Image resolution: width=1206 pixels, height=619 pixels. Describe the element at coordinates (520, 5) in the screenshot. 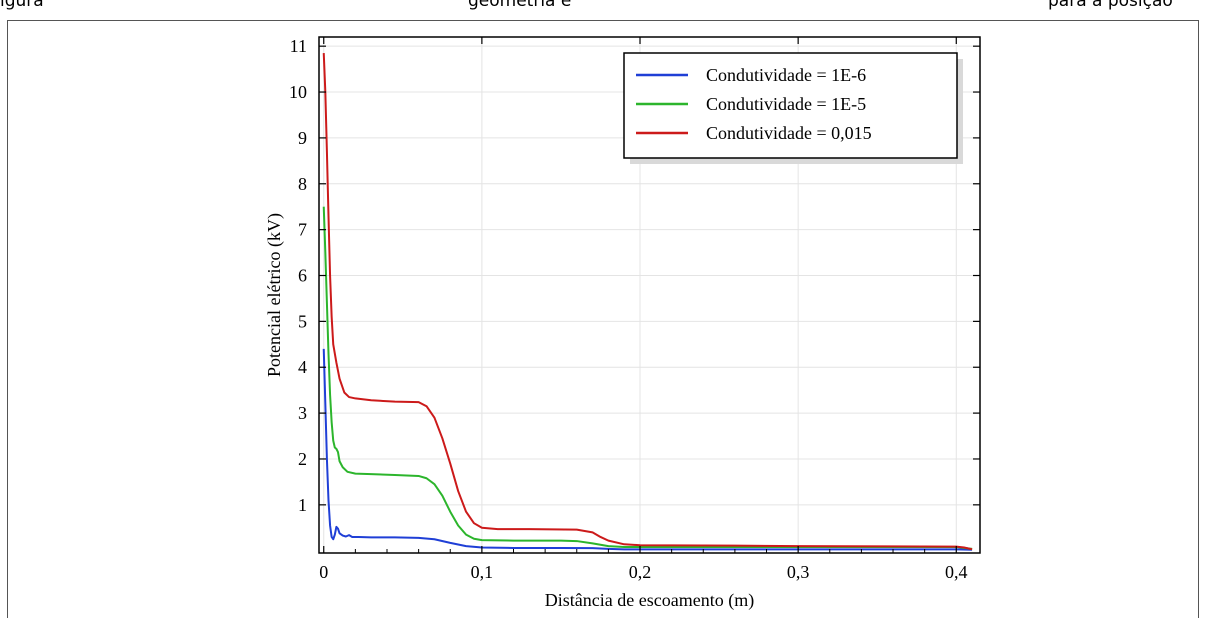

I see `caption-middle-fragment: geometria e` at that location.